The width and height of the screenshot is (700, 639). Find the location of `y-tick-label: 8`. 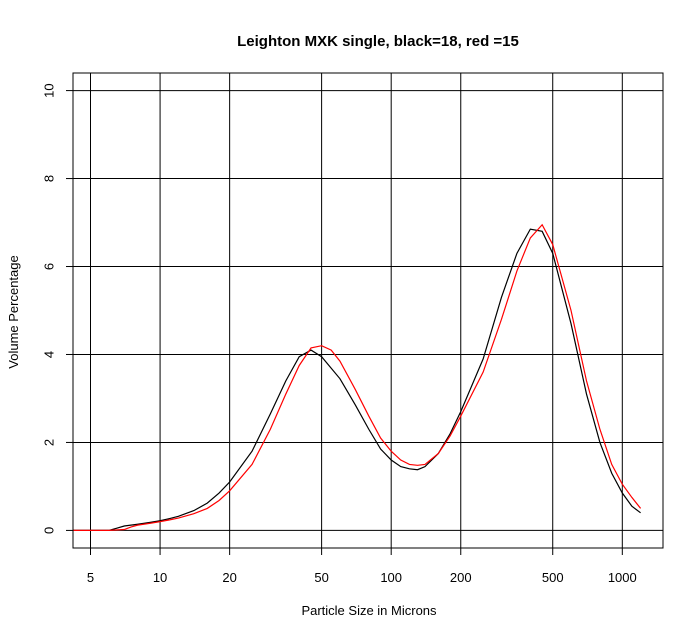

y-tick-label: 8 is located at coordinates (48, 178).